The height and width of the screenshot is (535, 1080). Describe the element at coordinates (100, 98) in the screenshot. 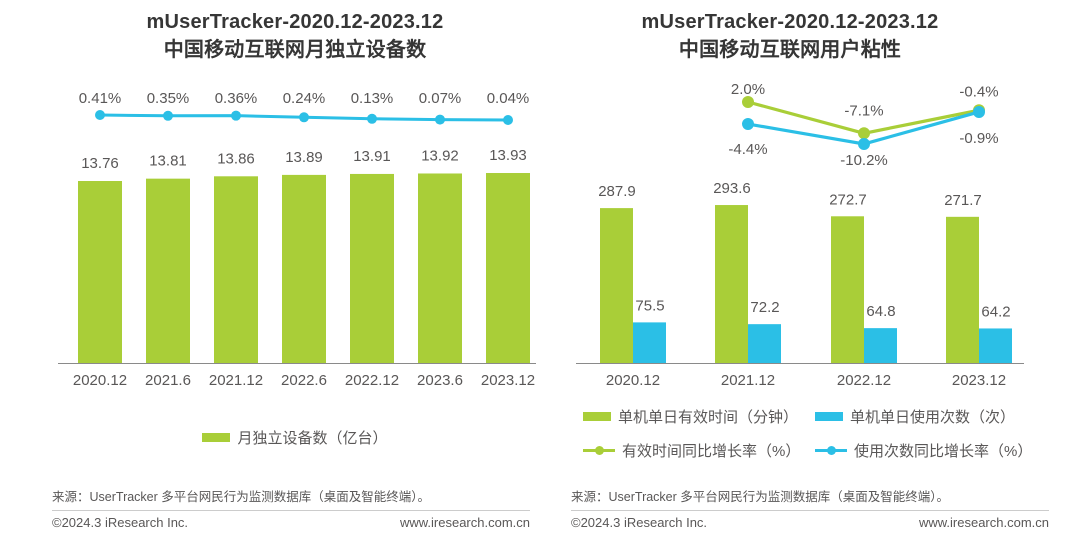

I see `growth-label: 0.41%` at that location.